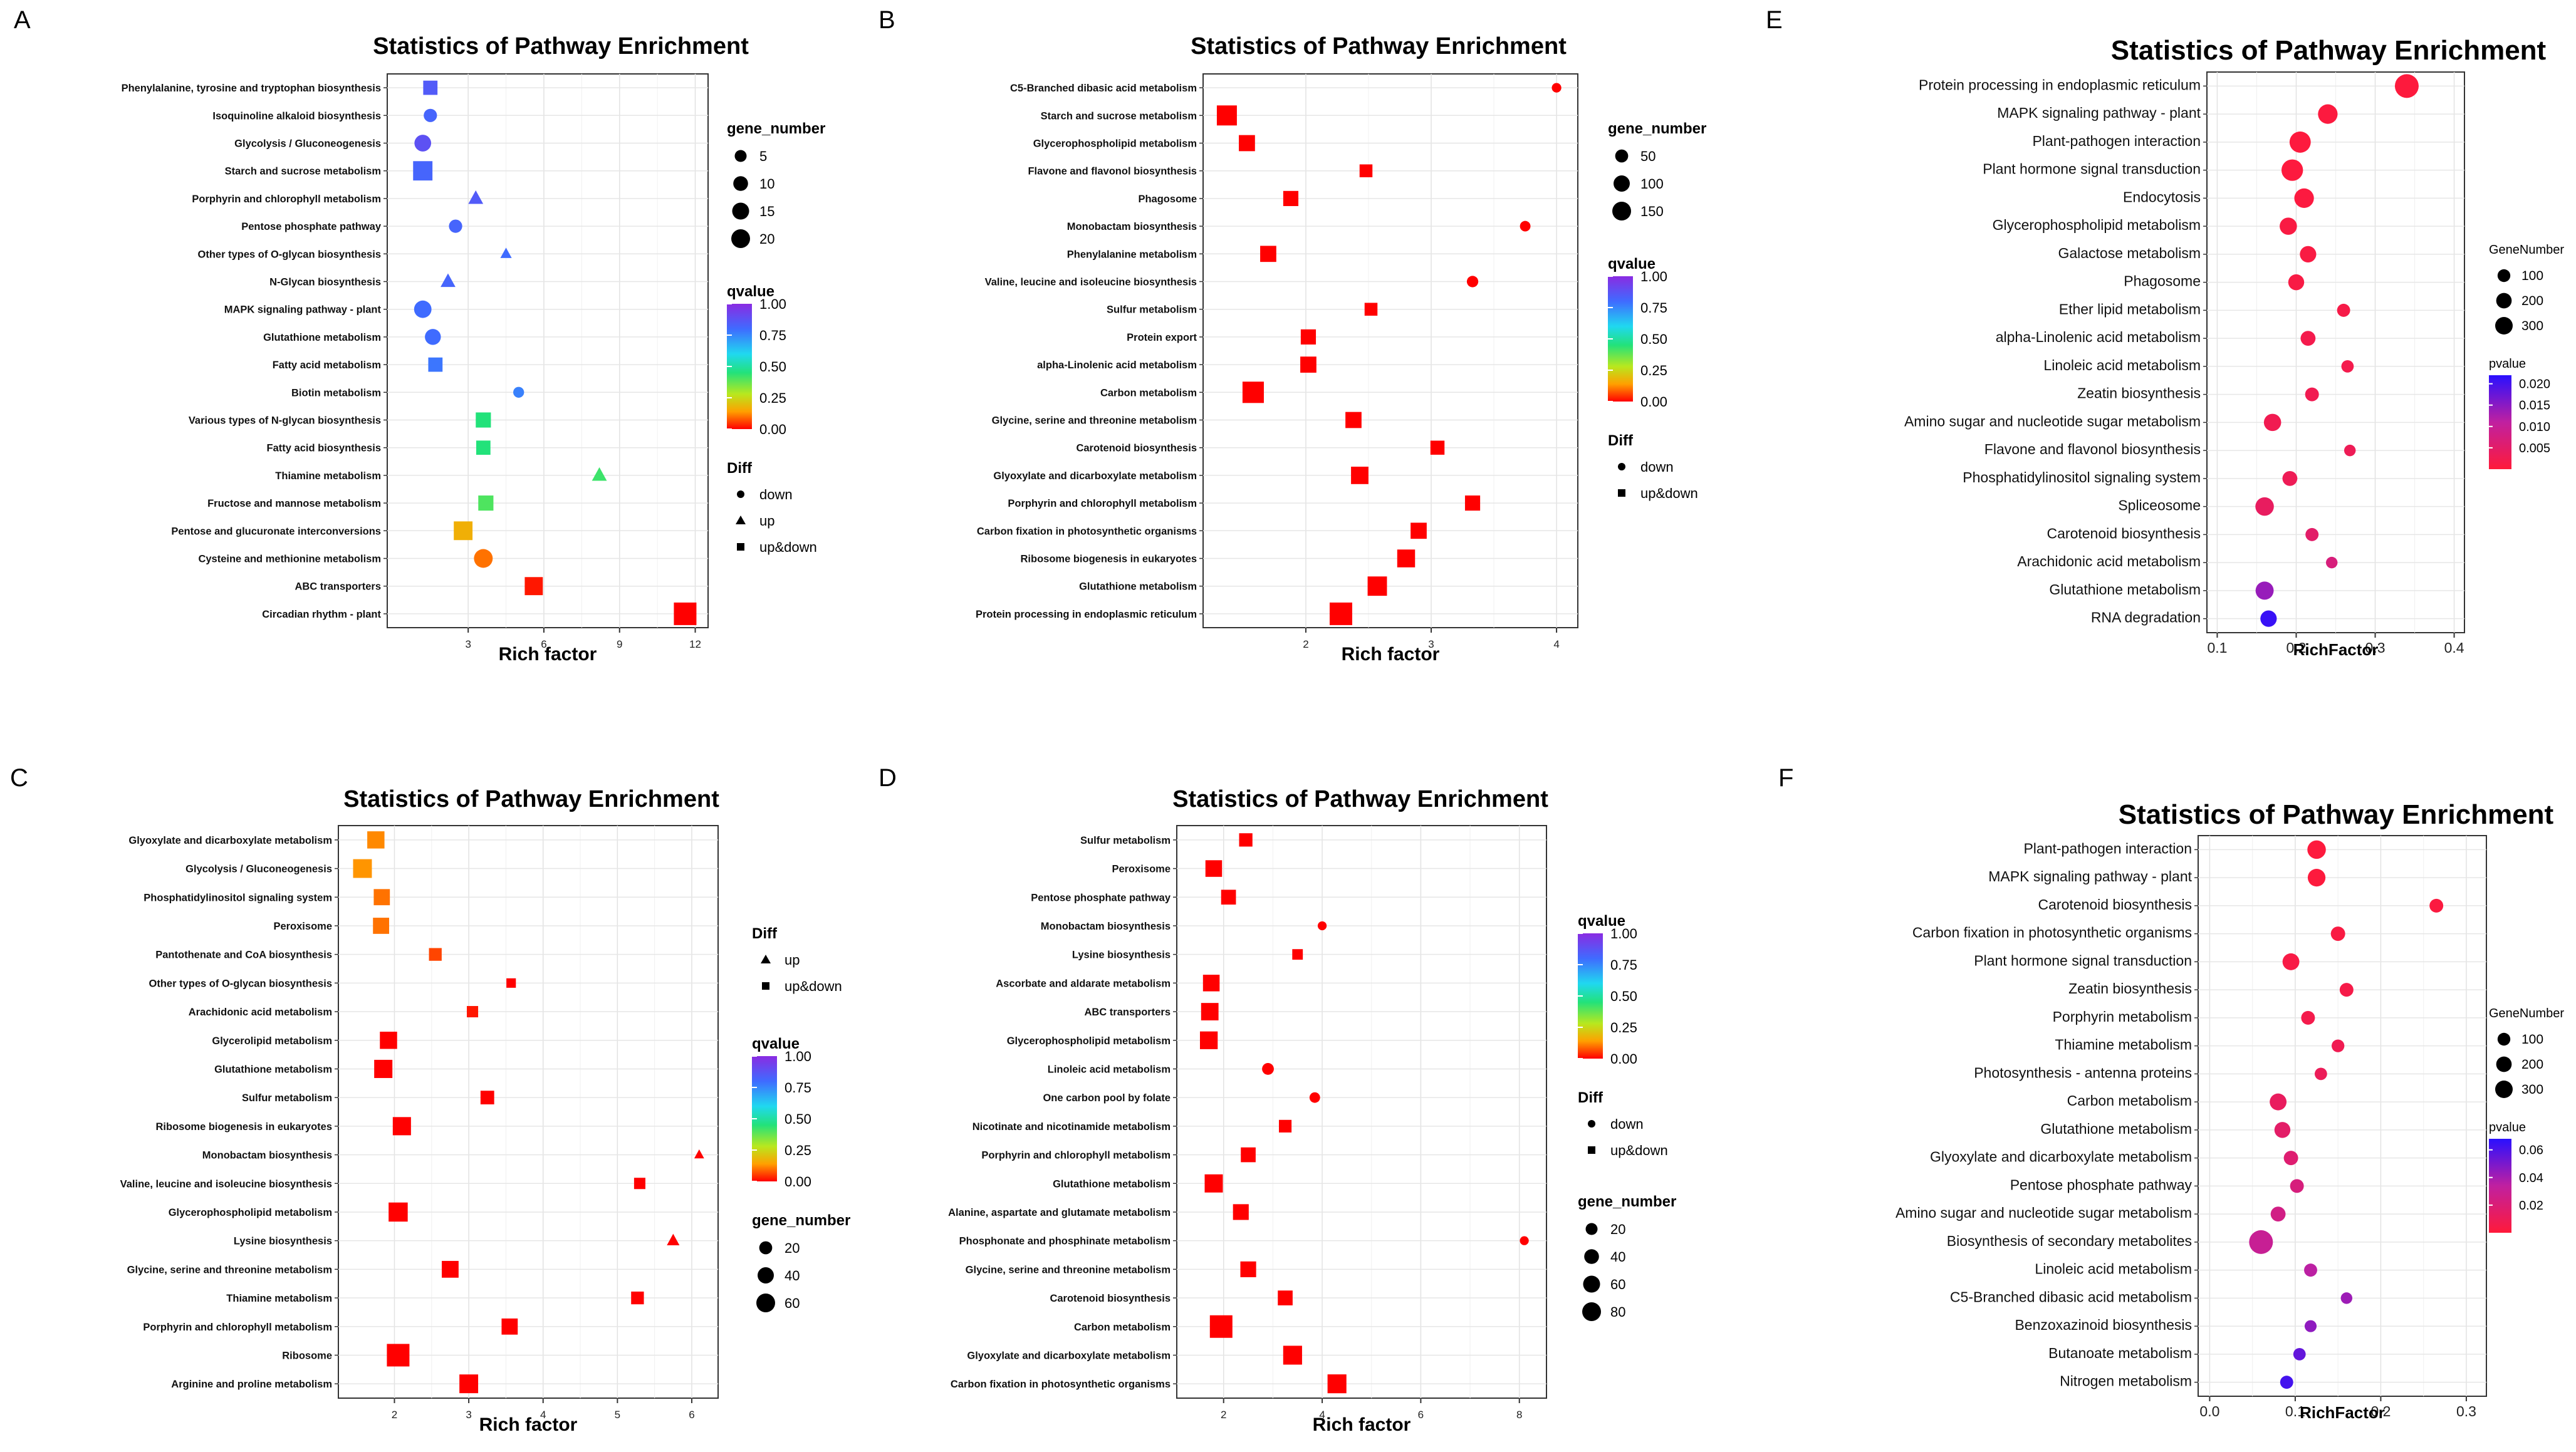 This screenshot has height=1452, width=2576. Describe the element at coordinates (2532, 1039) in the screenshot. I see `panel-f-legend-size-label: 100` at that location.